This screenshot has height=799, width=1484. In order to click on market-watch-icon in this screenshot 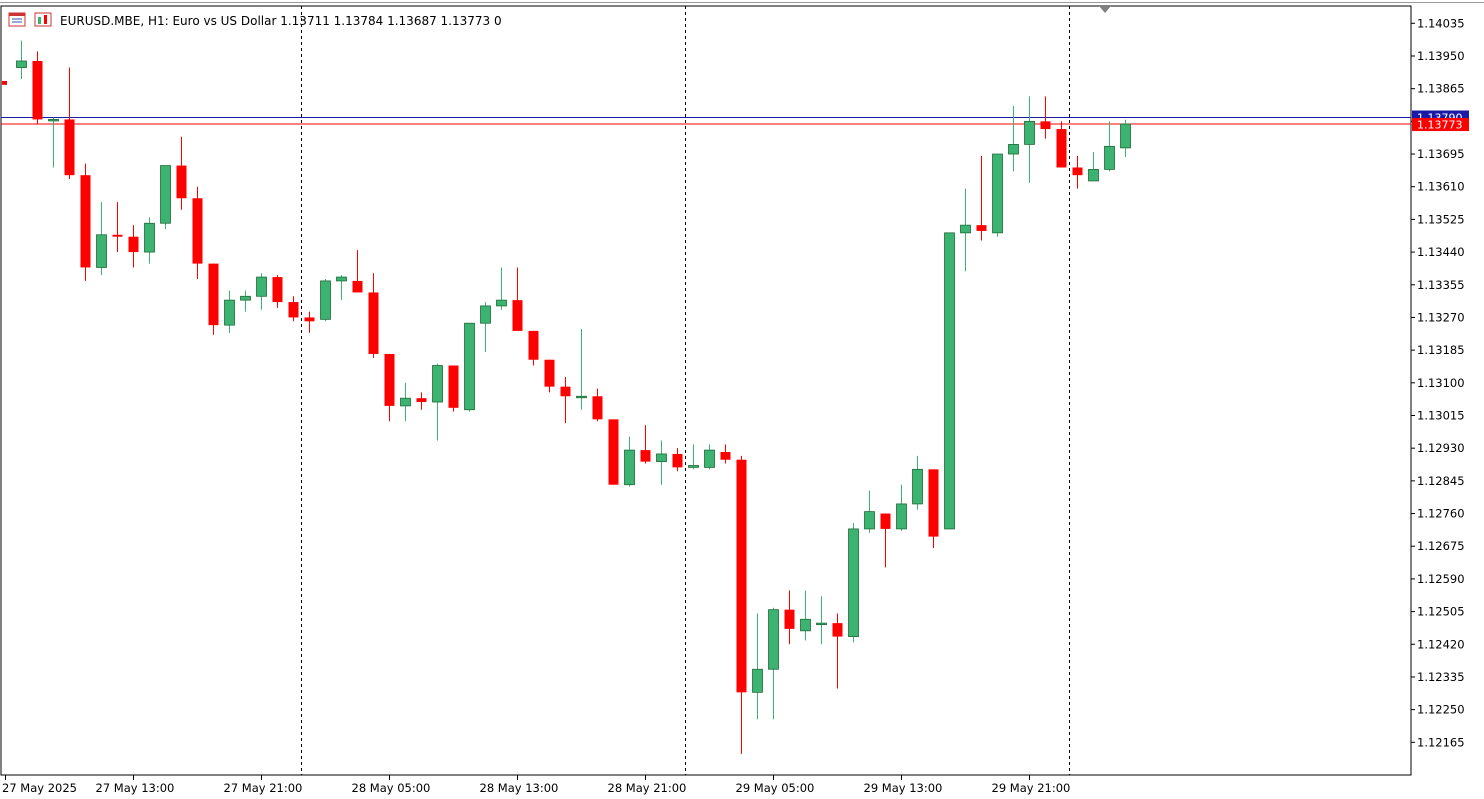, I will do `click(43, 19)`.